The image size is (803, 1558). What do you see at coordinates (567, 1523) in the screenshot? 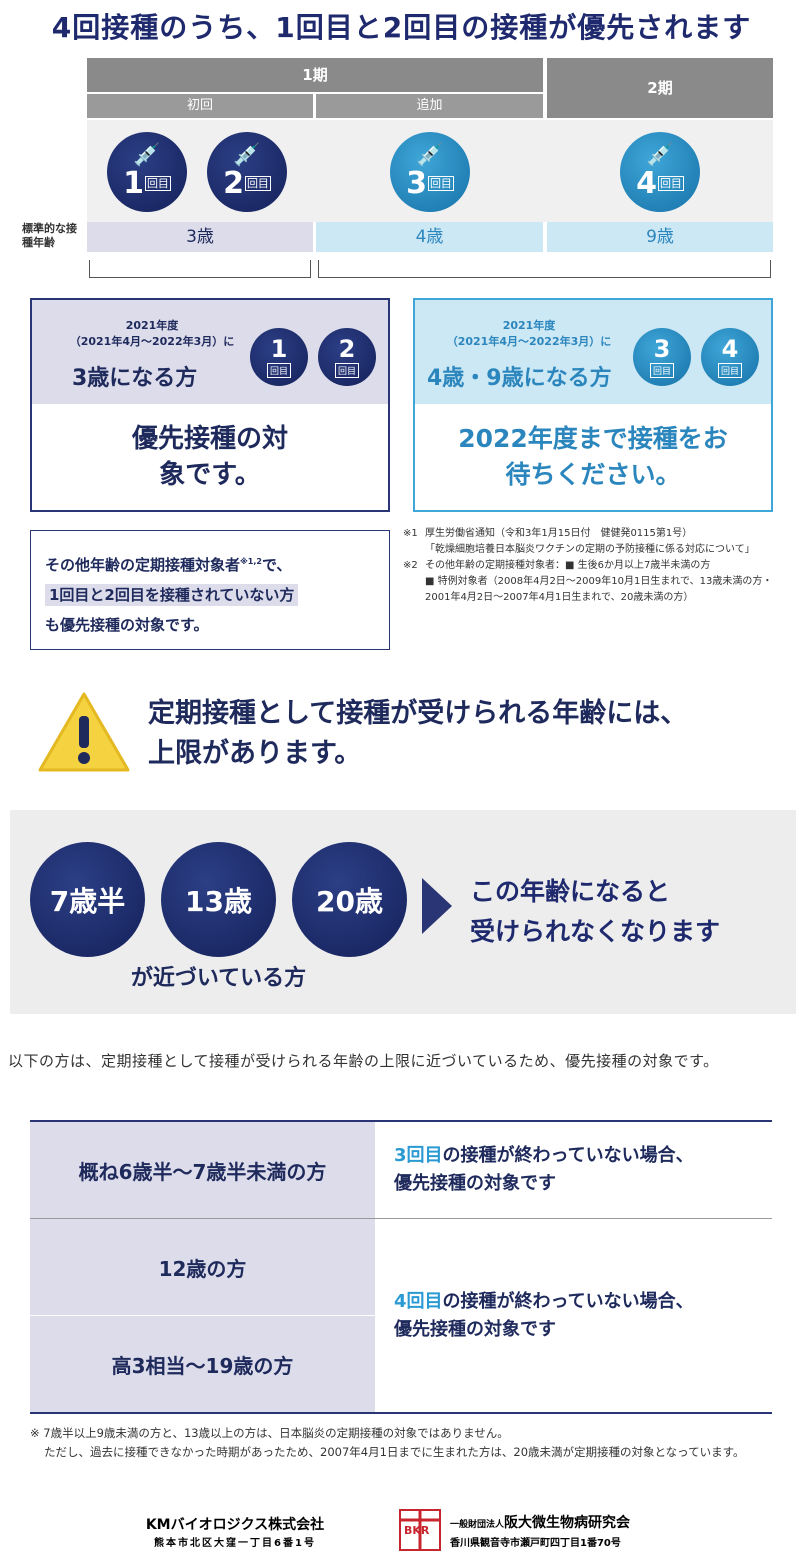
I see `company2: 阪大微生物病研究会` at bounding box center [567, 1523].